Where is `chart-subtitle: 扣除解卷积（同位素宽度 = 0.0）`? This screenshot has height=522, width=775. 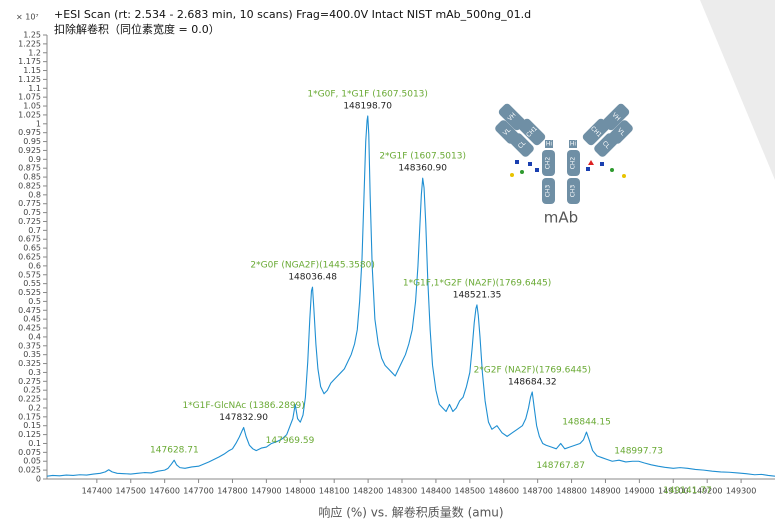
chart-subtitle: 扣除解卷积（同位素宽度 = 0.0） is located at coordinates (137, 29).